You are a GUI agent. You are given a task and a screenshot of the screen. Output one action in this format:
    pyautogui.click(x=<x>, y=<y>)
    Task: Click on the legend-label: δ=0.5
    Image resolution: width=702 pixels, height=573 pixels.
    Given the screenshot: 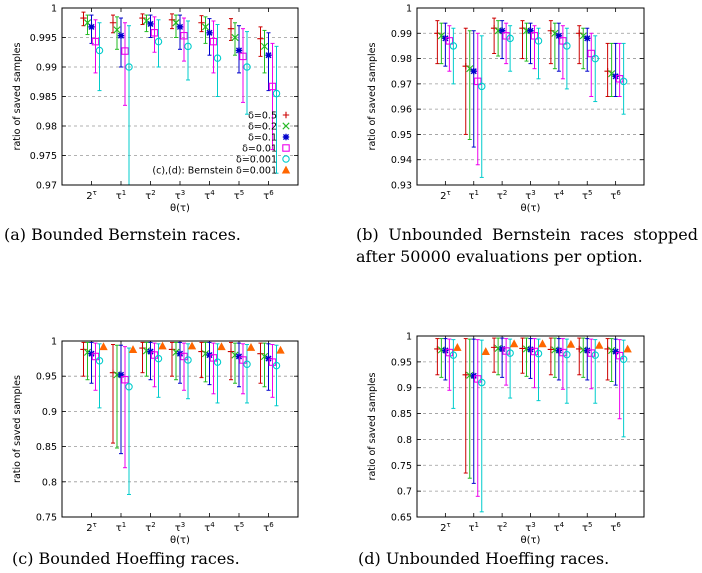 What is the action you would take?
    pyautogui.click(x=262, y=116)
    